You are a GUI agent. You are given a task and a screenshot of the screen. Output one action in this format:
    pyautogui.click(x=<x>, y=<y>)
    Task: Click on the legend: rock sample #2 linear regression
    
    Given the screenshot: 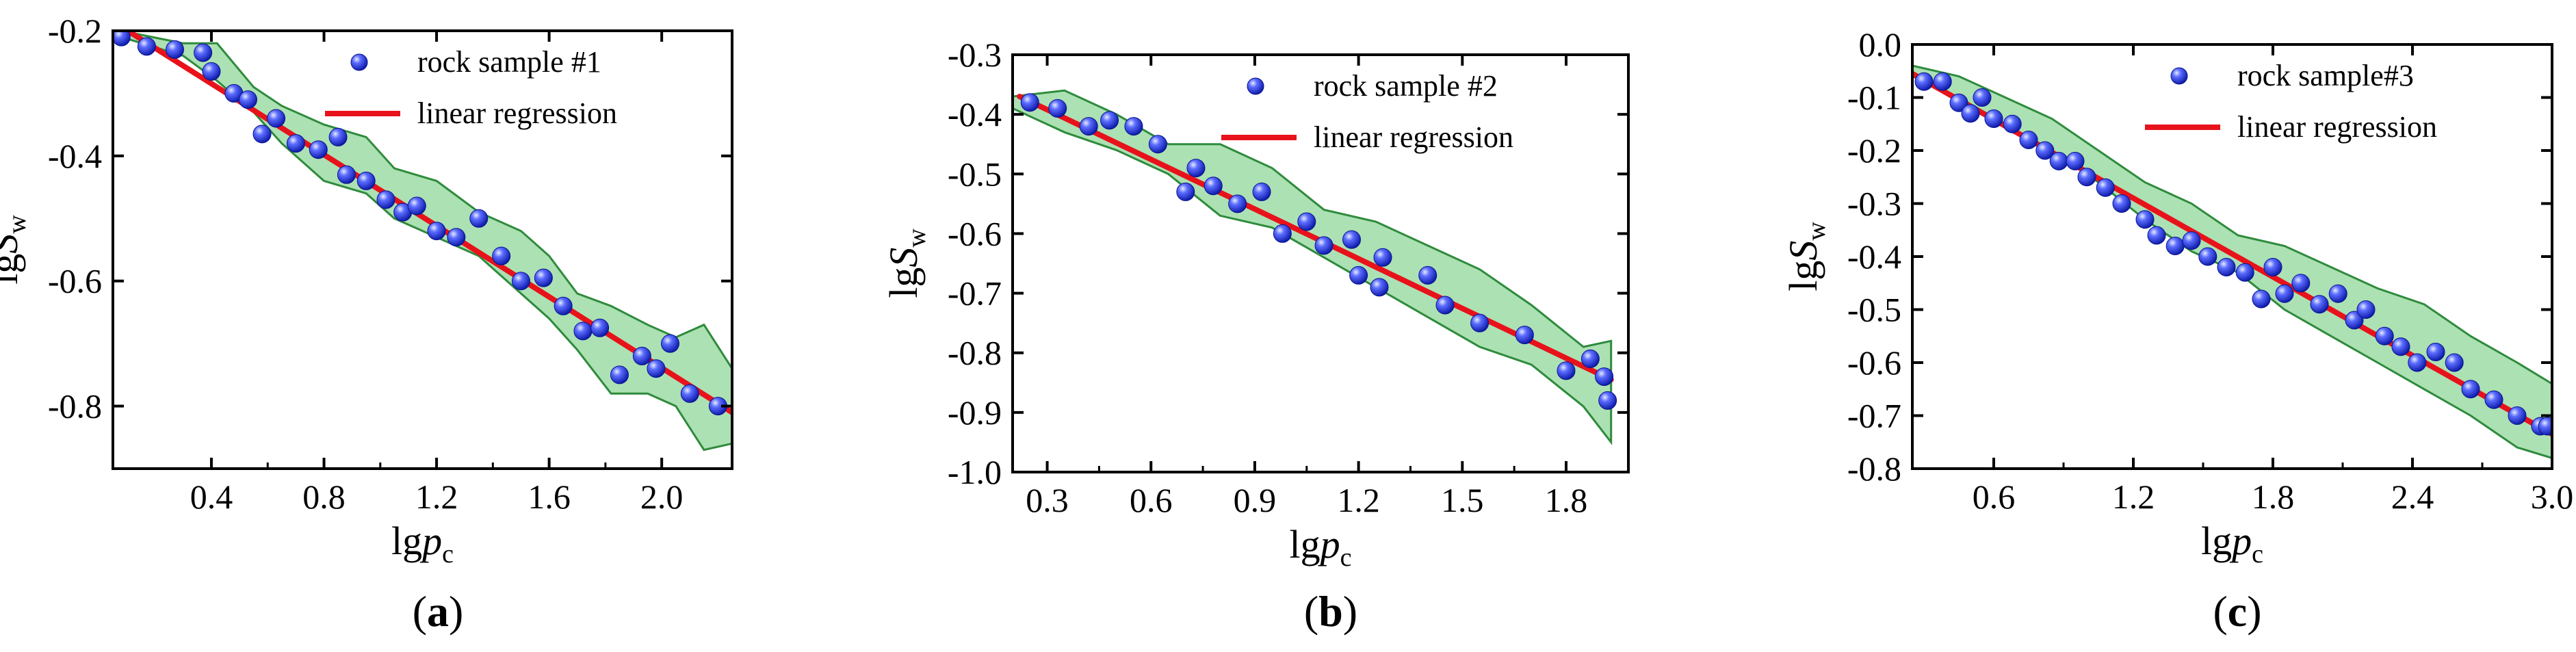 What is the action you would take?
    pyautogui.click(x=1367, y=112)
    